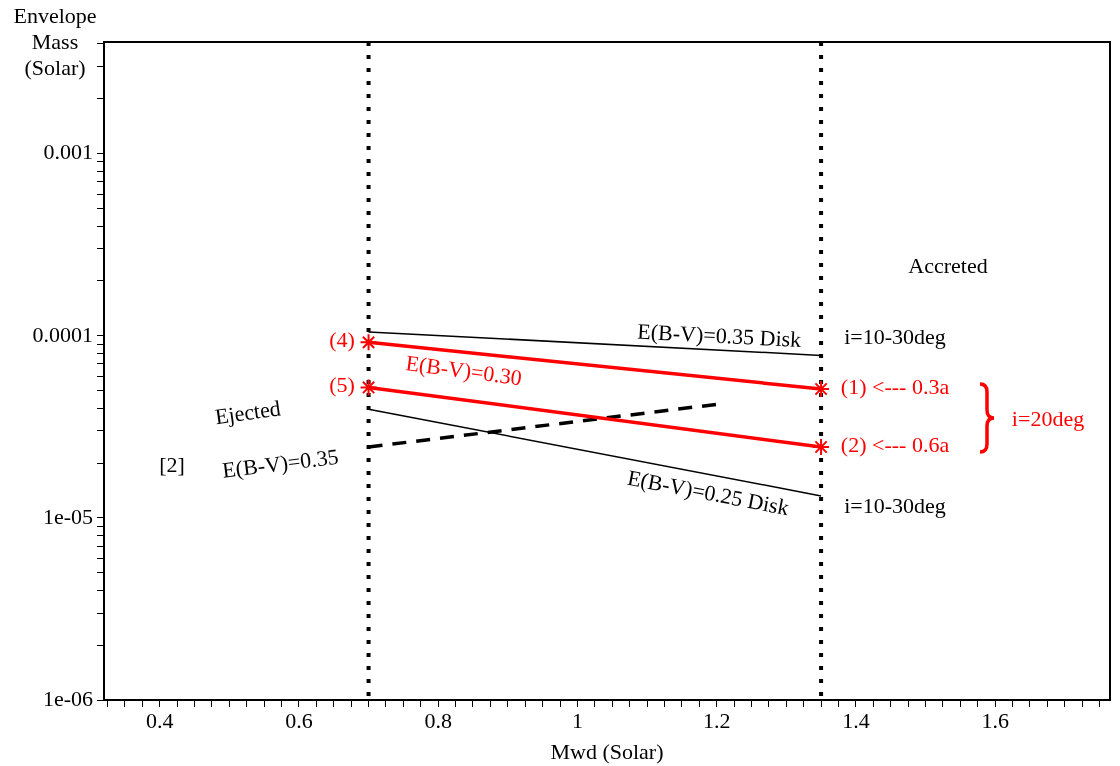  What do you see at coordinates (948, 265) in the screenshot?
I see `annotation: Accreted` at bounding box center [948, 265].